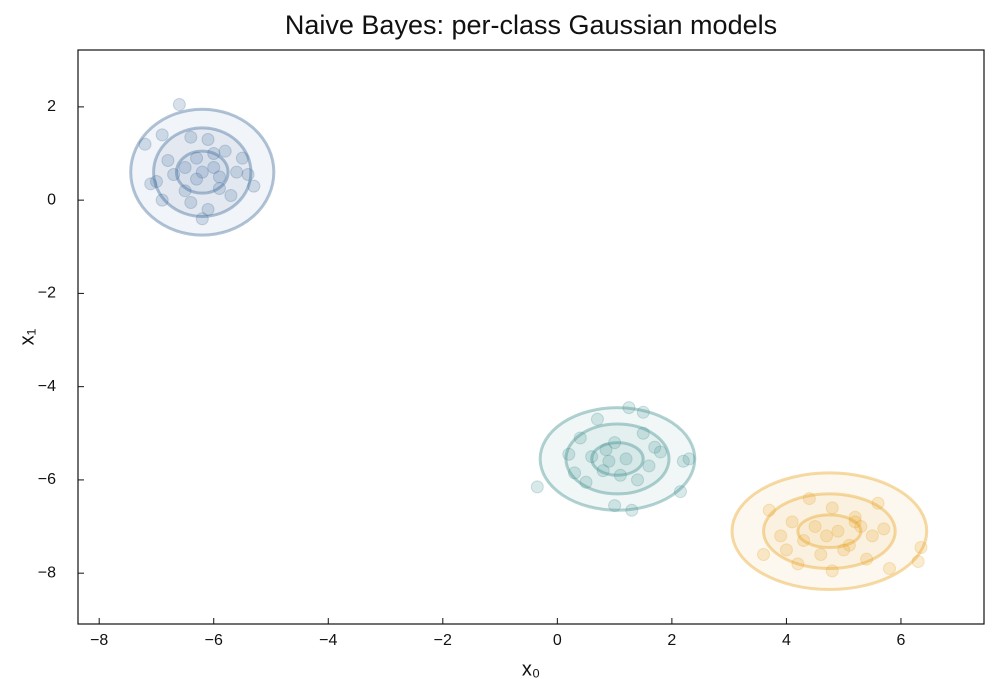 This screenshot has width=999, height=699. Describe the element at coordinates (786, 640) in the screenshot. I see `x-tick-label: 4` at that location.